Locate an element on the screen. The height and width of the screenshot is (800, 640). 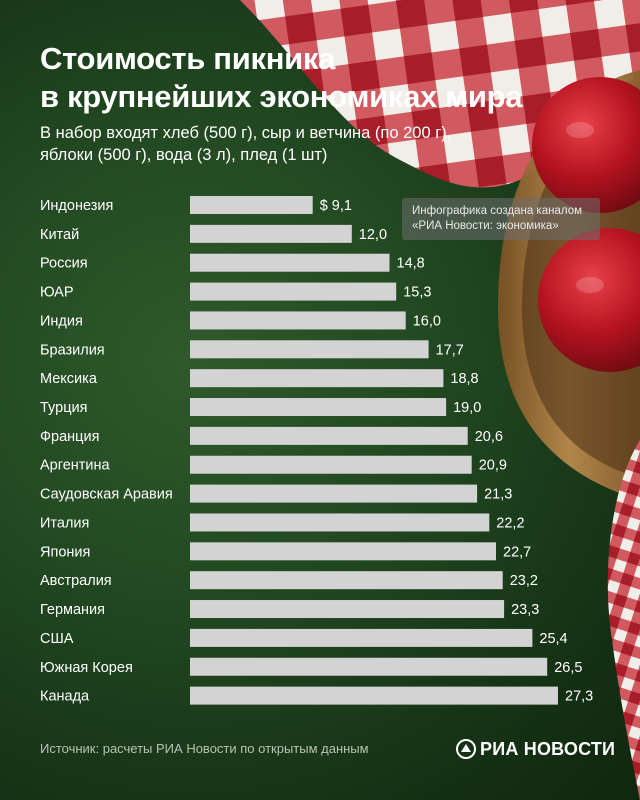
value-label: 17,7 is located at coordinates (450, 350).